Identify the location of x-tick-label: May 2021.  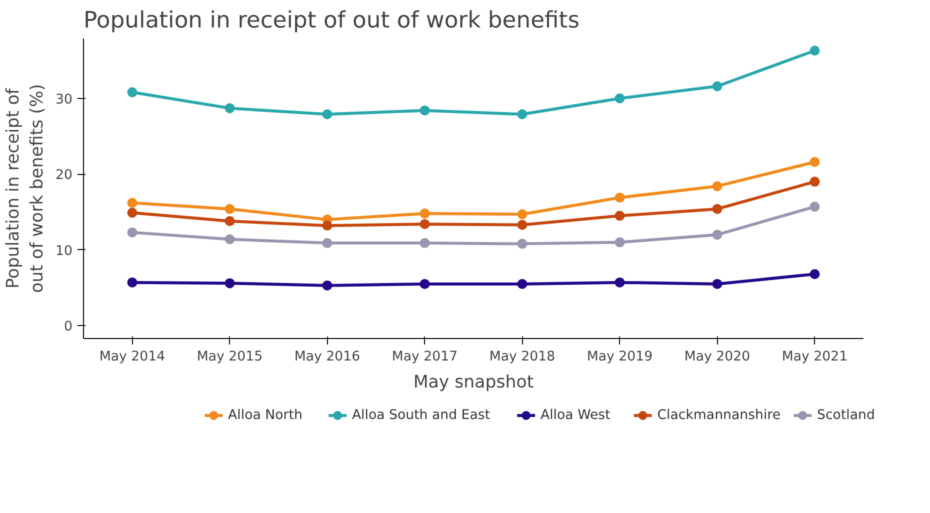
(815, 357).